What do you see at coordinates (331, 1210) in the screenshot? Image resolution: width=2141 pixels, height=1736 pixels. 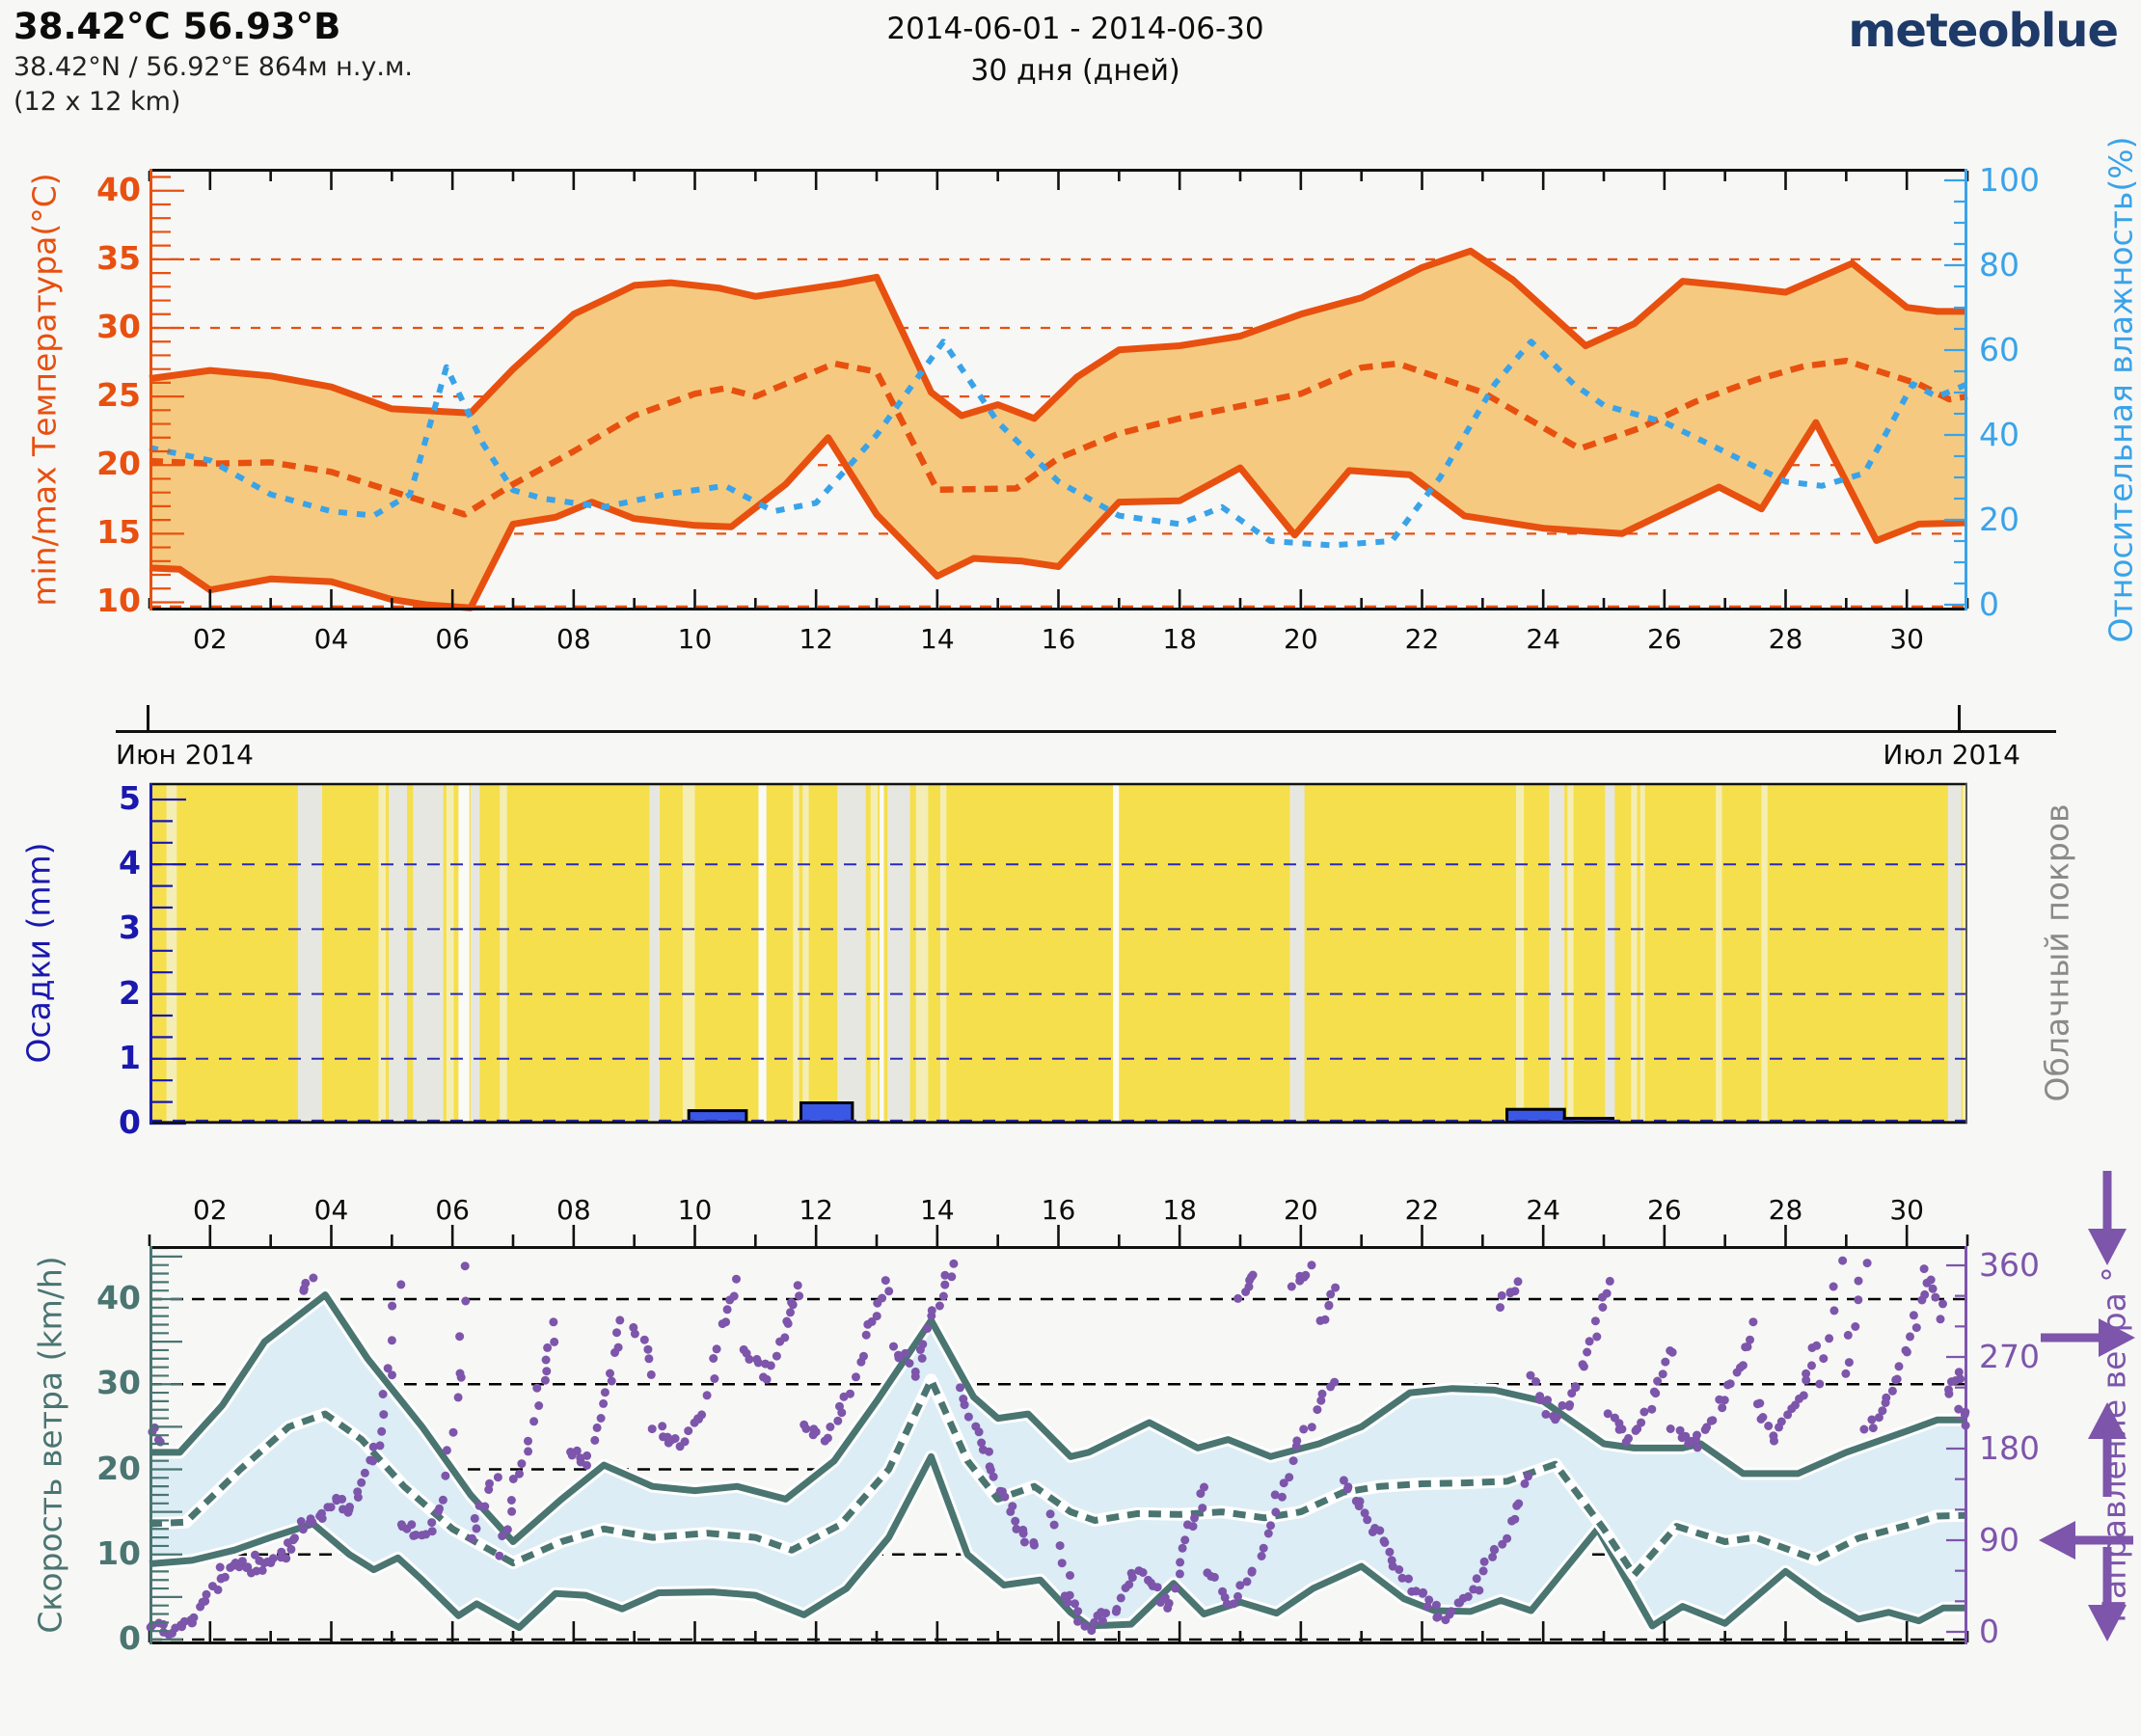 I see `day-label-wind: 04` at bounding box center [331, 1210].